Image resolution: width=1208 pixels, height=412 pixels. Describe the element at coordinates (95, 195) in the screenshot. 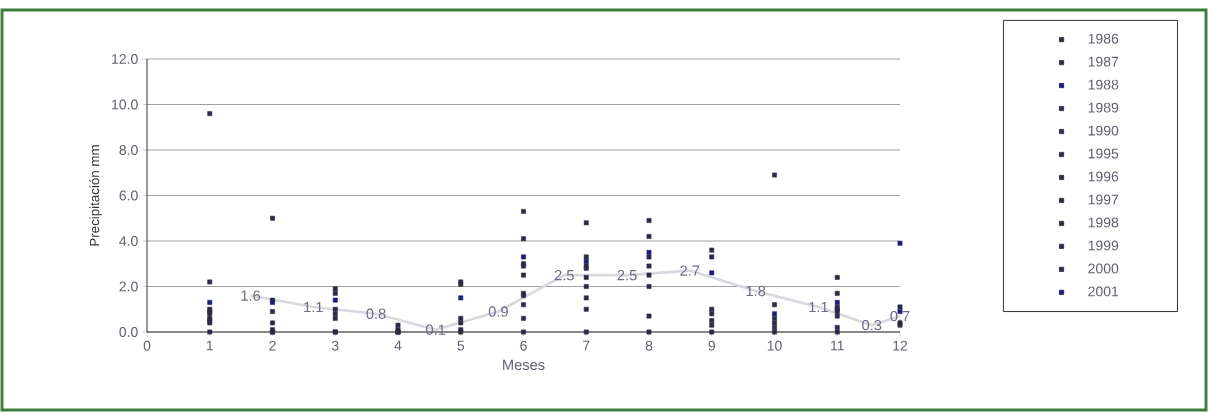

I see `y-axis-title: Precipitación mm` at that location.